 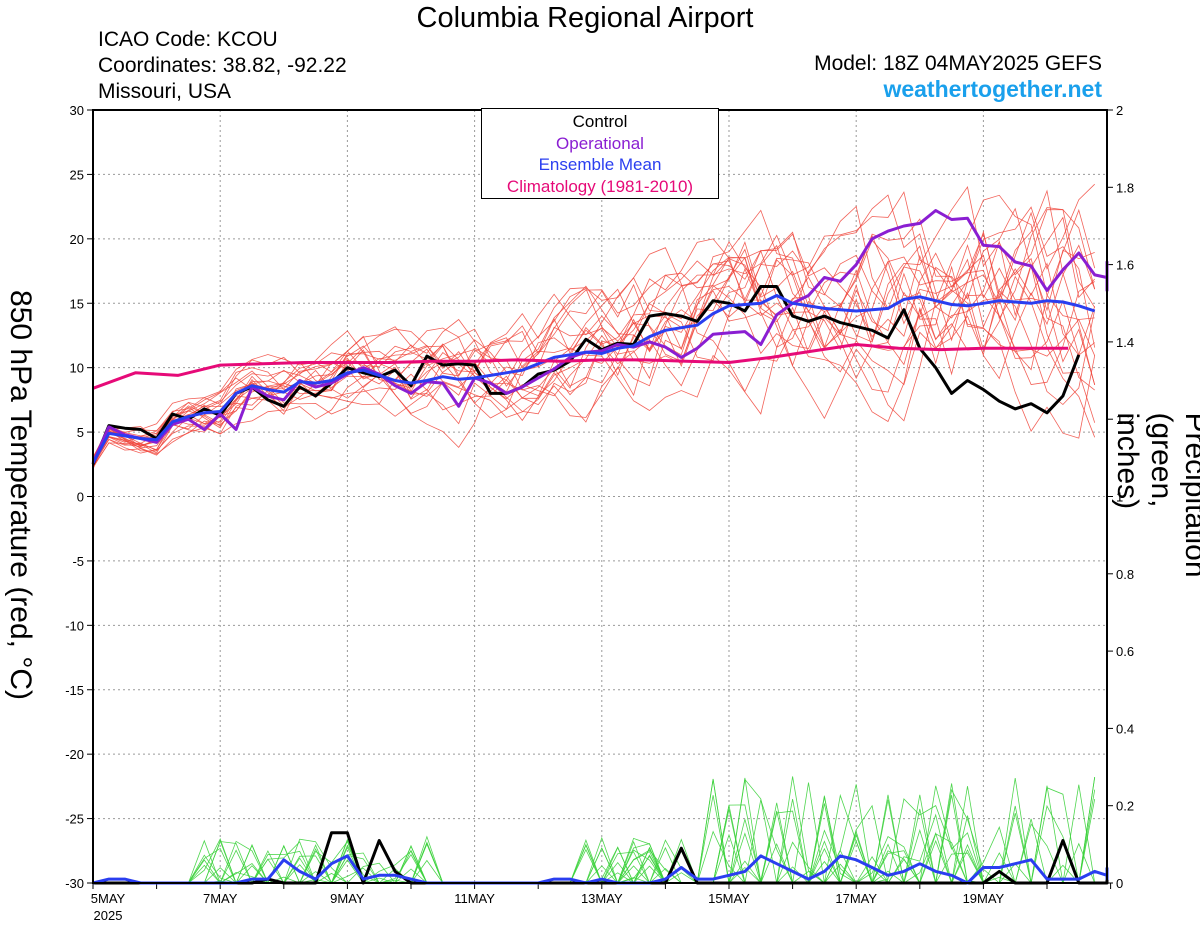 What do you see at coordinates (600, 121) in the screenshot?
I see `legend-control: Control` at bounding box center [600, 121].